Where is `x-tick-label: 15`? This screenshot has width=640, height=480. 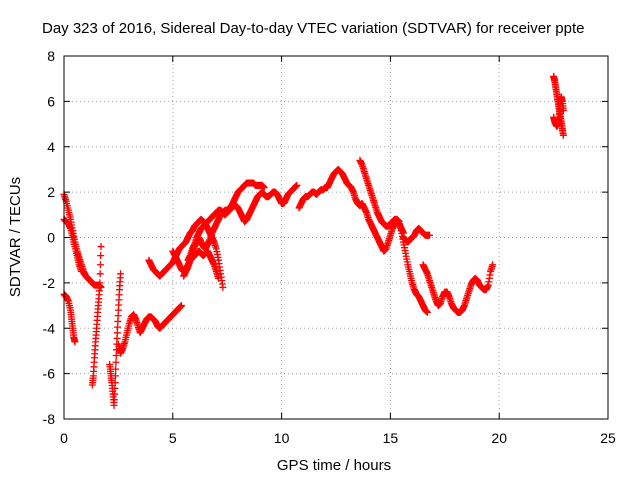
x-tick-label: 15 is located at coordinates (391, 438).